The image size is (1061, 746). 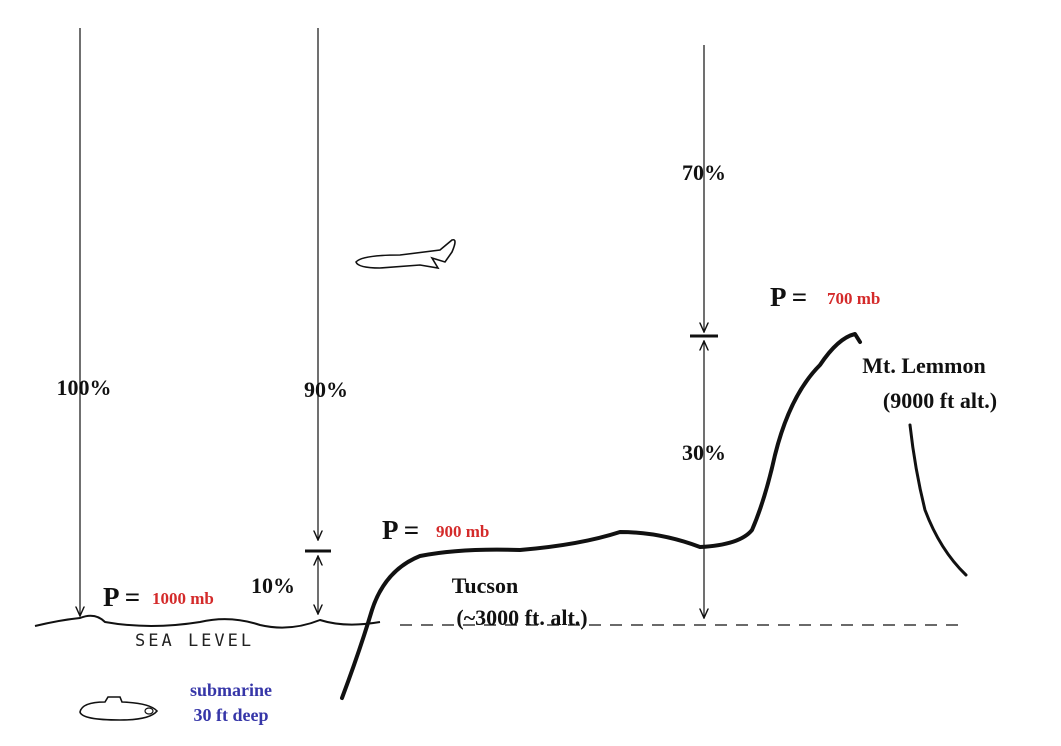 I want to click on place-name: Mt. Lemmon, so click(x=923, y=365).